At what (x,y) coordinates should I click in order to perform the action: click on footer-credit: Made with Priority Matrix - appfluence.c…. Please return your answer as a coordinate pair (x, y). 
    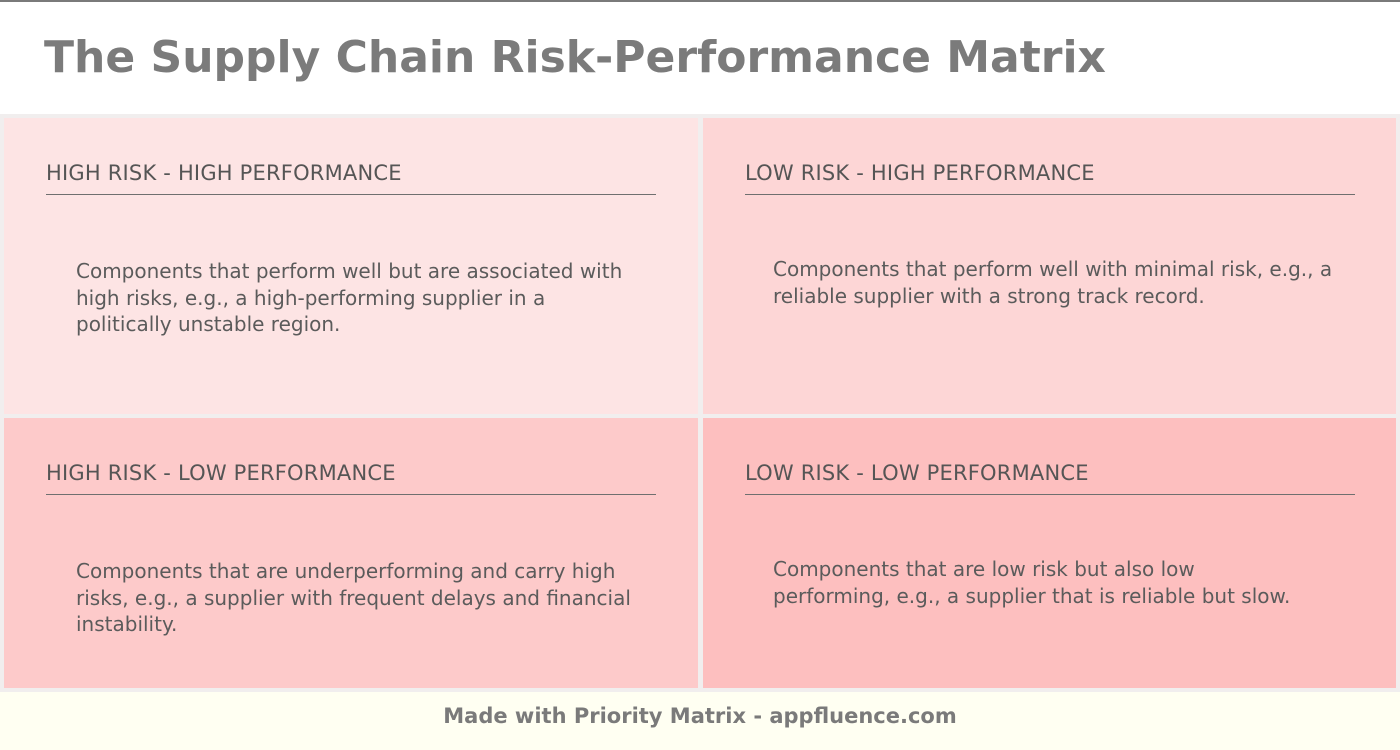
    Looking at the image, I should click on (700, 721).